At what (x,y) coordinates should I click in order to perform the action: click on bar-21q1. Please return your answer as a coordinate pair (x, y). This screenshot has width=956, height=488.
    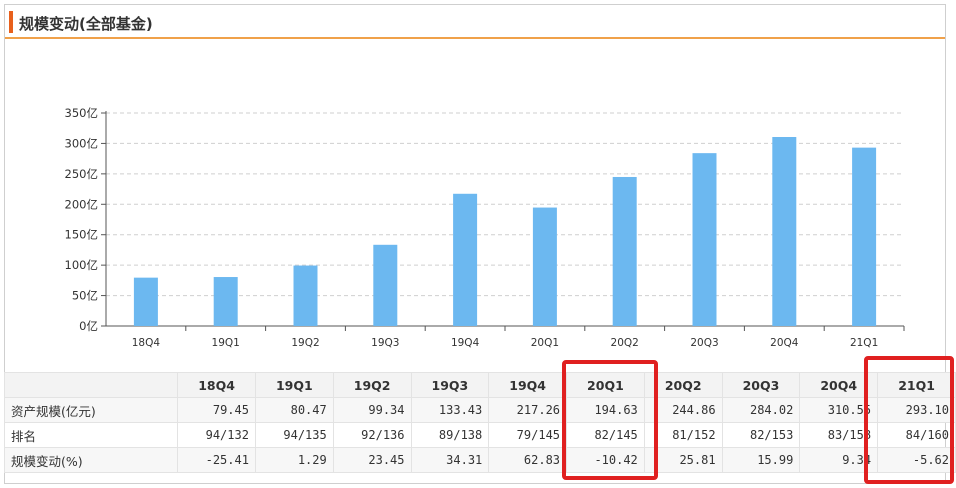
    Looking at the image, I should click on (864, 236).